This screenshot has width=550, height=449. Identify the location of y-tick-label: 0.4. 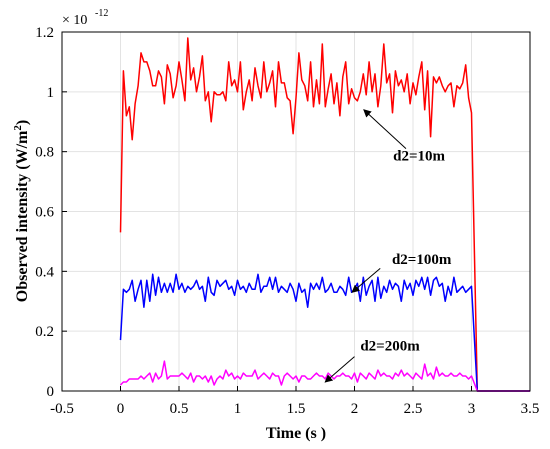
(44, 272).